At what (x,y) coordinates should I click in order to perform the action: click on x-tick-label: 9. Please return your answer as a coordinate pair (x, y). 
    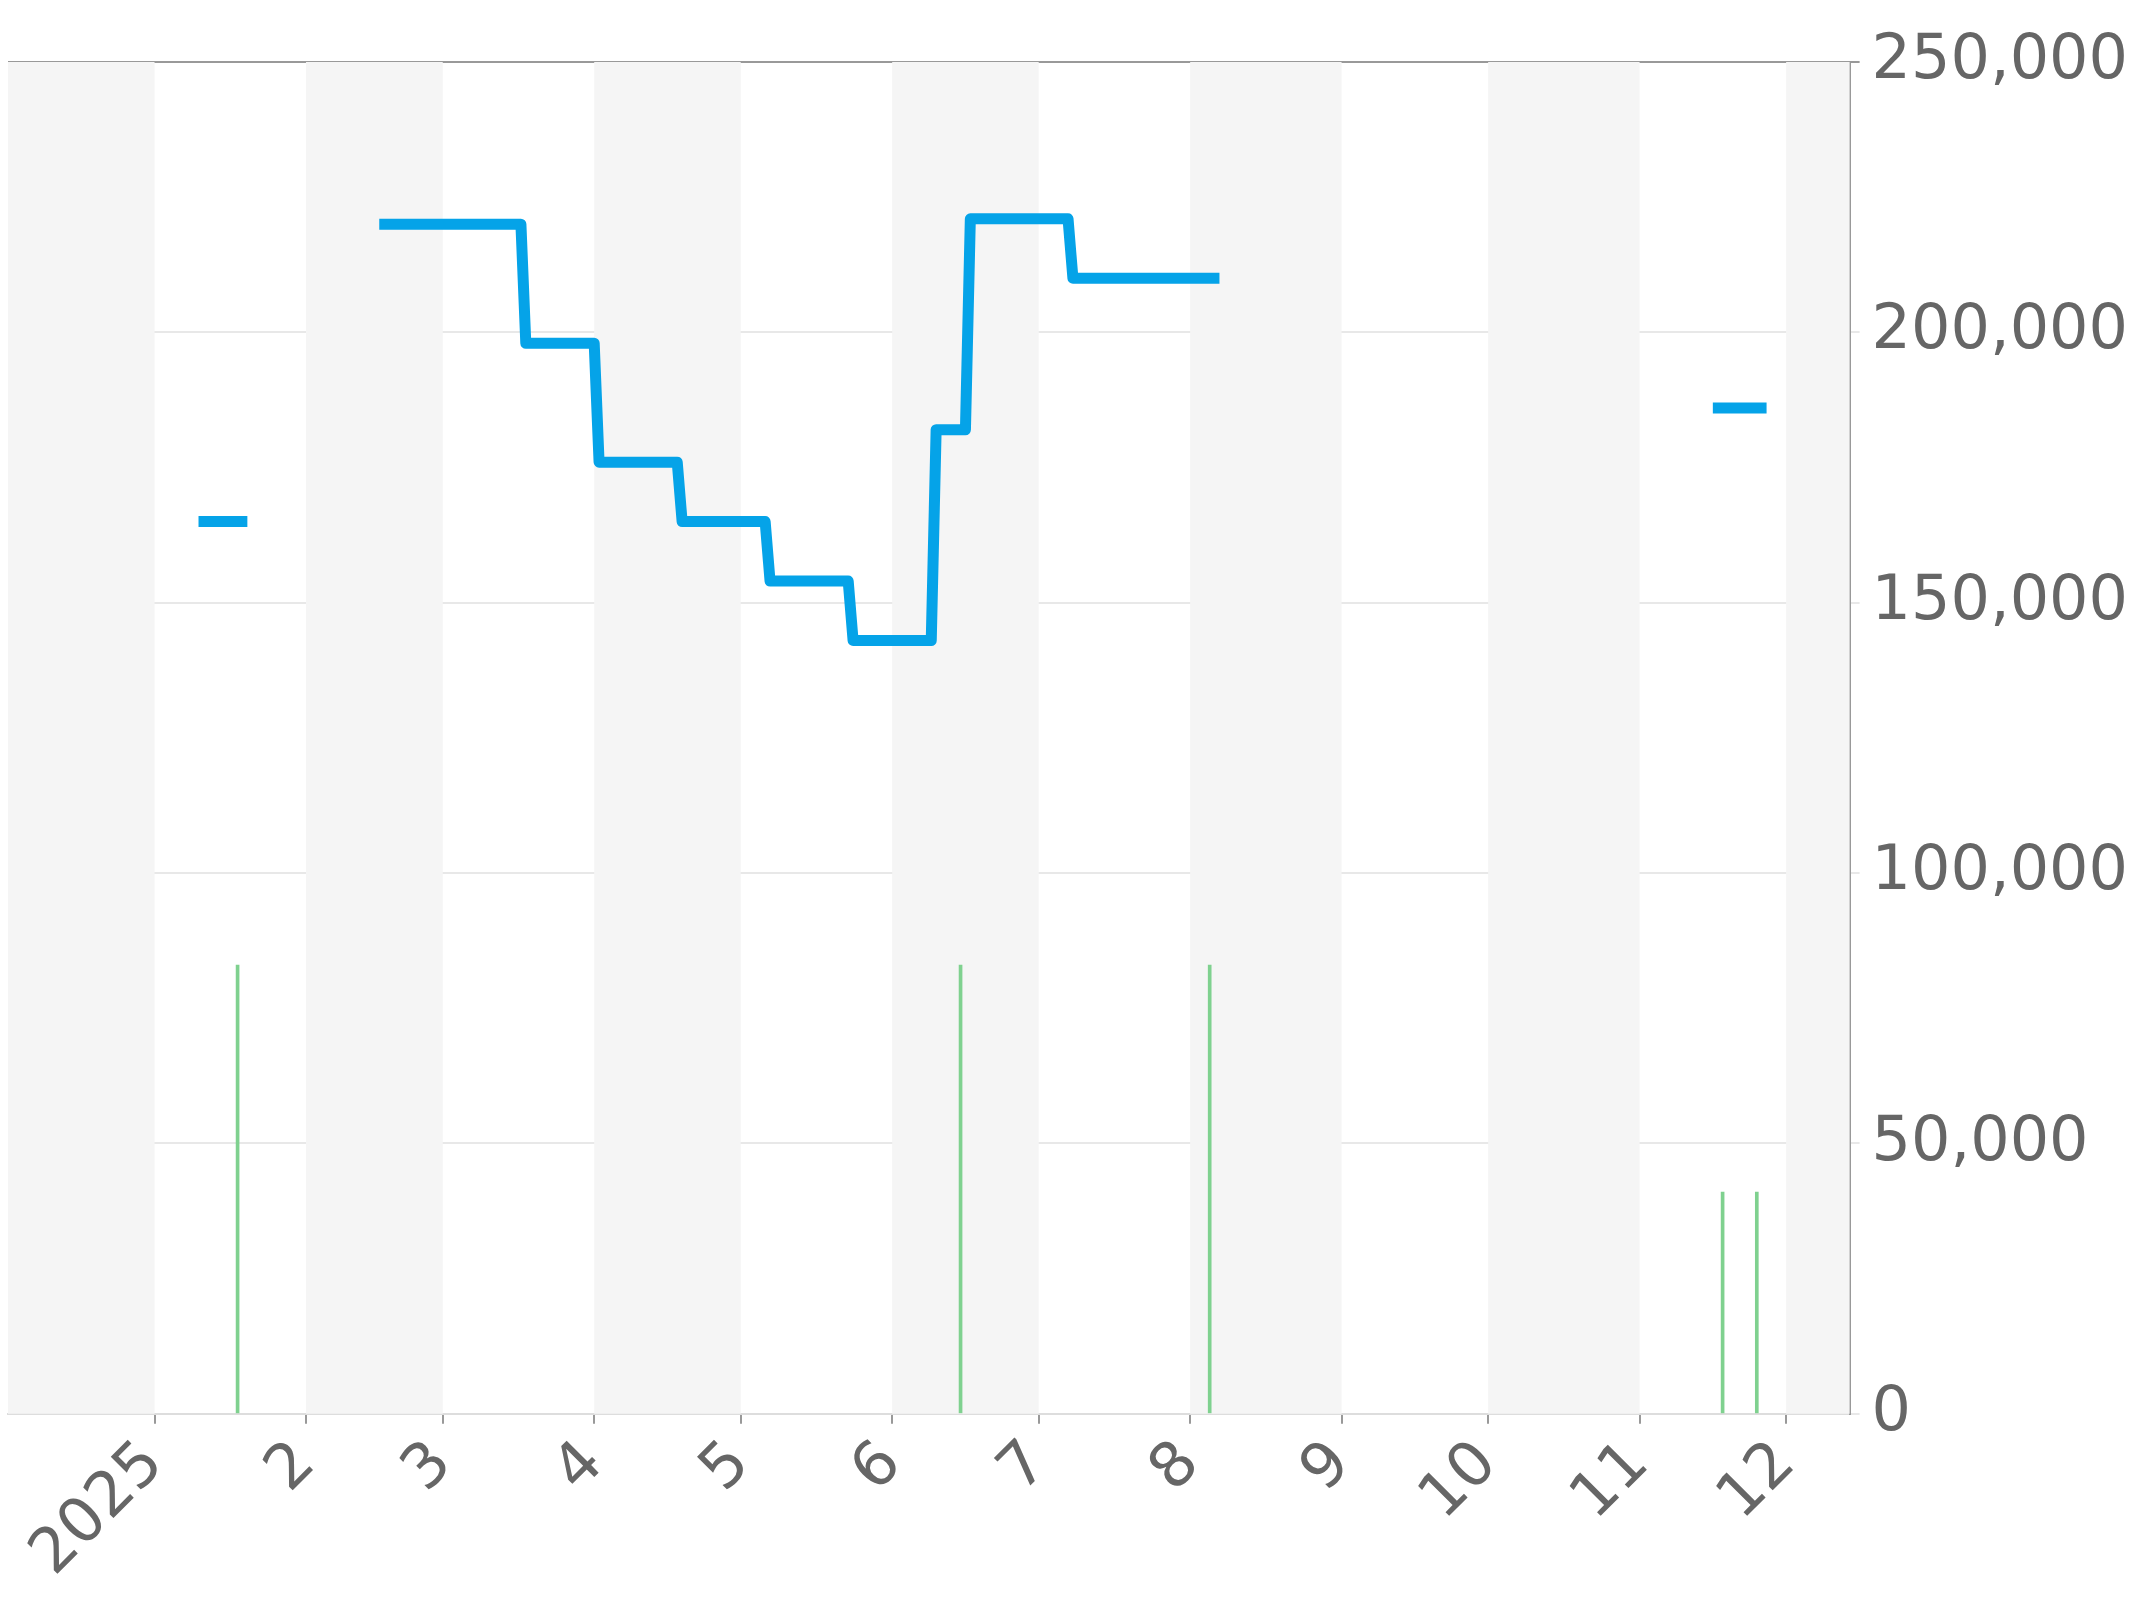
    Looking at the image, I should click on (1324, 1464).